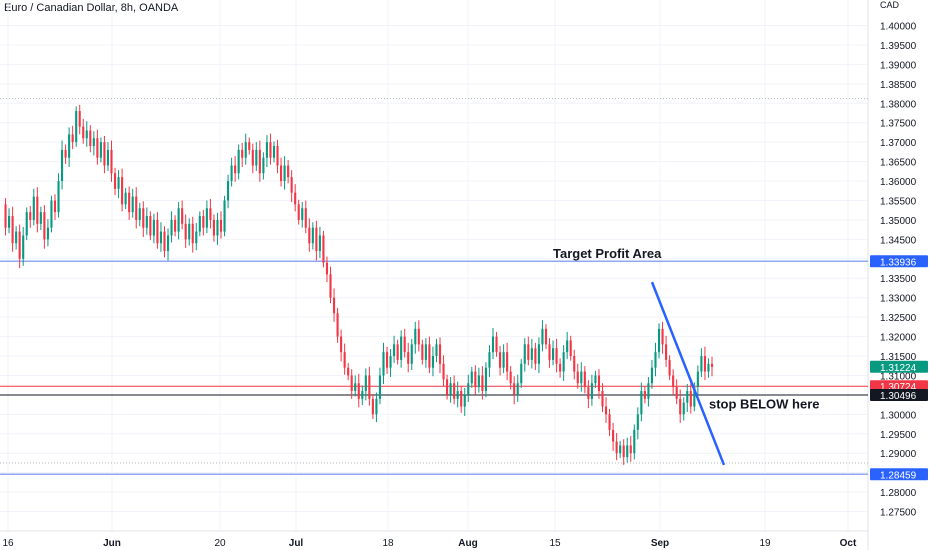  What do you see at coordinates (898, 104) in the screenshot?
I see `y-tick-label: 1.38000` at bounding box center [898, 104].